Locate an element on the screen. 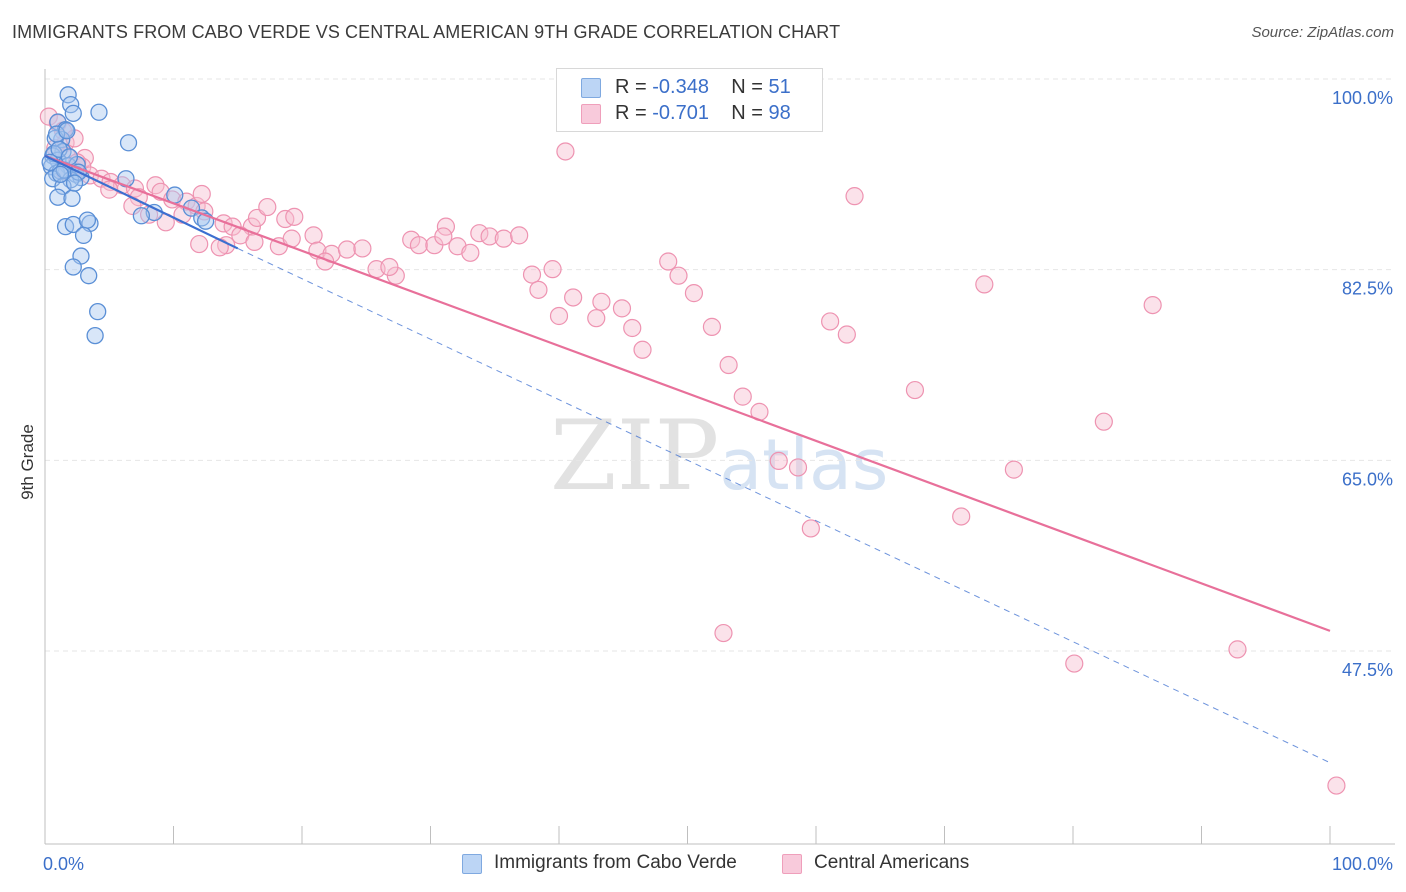  y-tick-label: 82.5% is located at coordinates (1367, 289).